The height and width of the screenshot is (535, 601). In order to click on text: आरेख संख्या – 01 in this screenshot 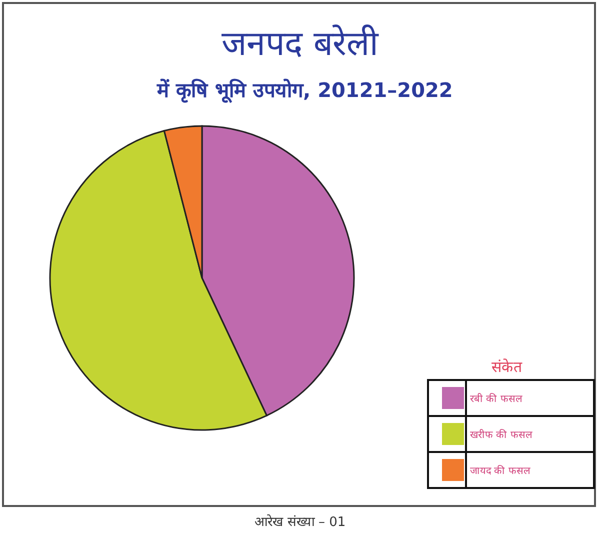, I will do `click(300, 522)`.